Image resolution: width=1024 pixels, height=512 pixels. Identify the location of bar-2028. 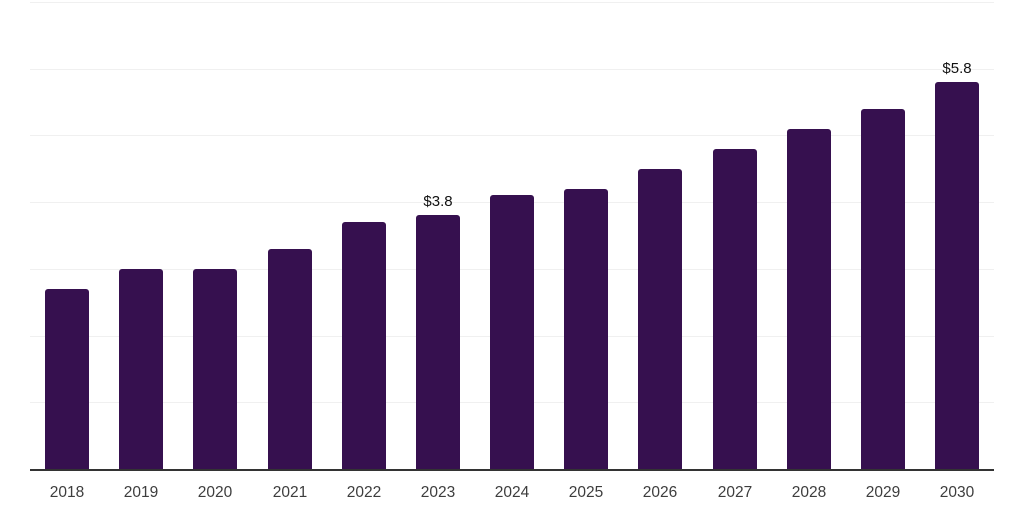
(809, 299).